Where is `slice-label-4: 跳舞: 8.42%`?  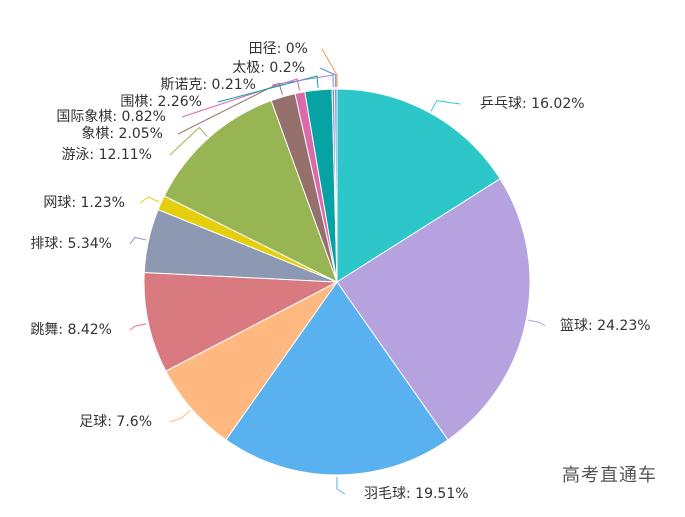 slice-label-4: 跳舞: 8.42% is located at coordinates (71, 330).